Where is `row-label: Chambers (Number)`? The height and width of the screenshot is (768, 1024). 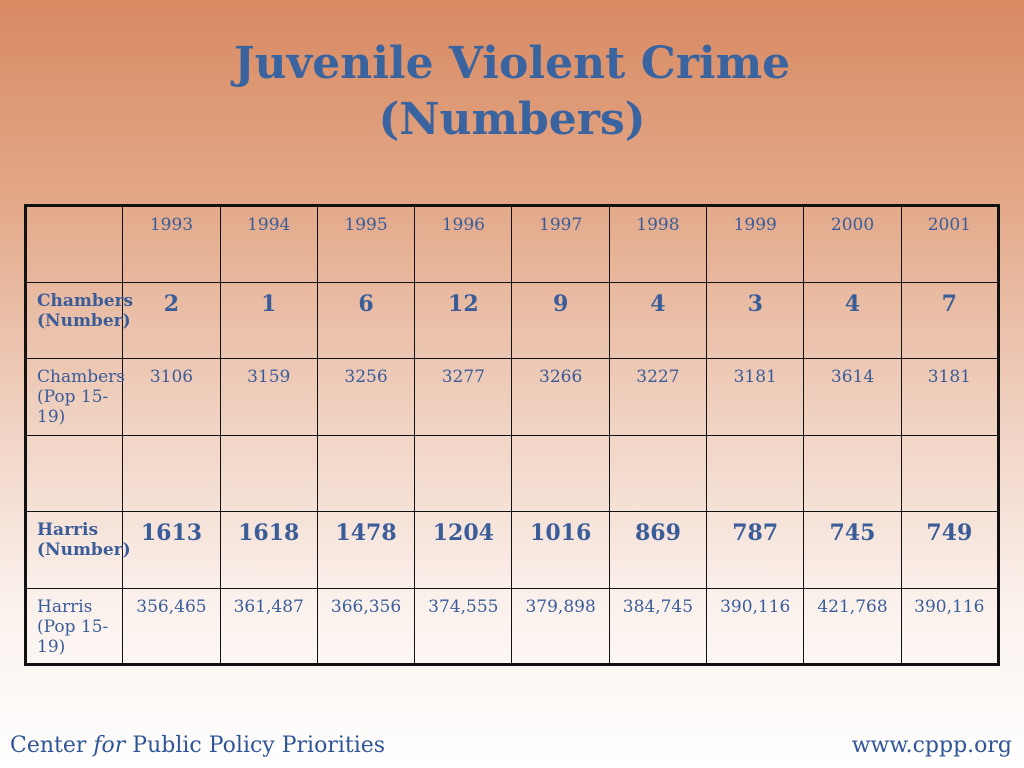 row-label: Chambers (Number) is located at coordinates (78, 320).